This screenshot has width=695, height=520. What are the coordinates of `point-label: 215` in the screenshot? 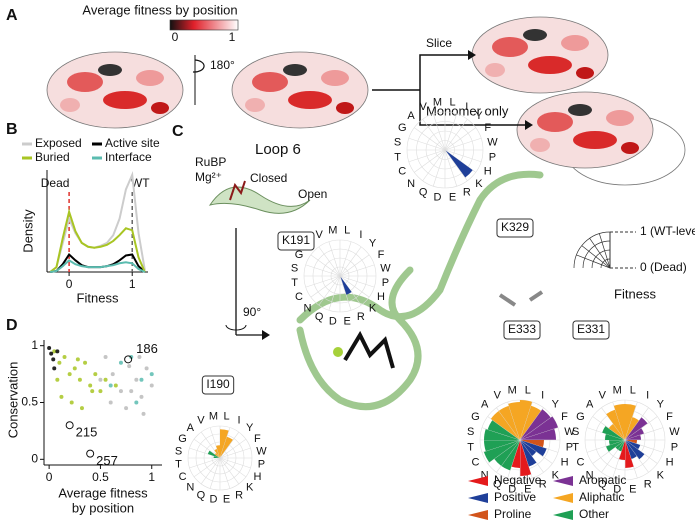 It's located at (87, 432).